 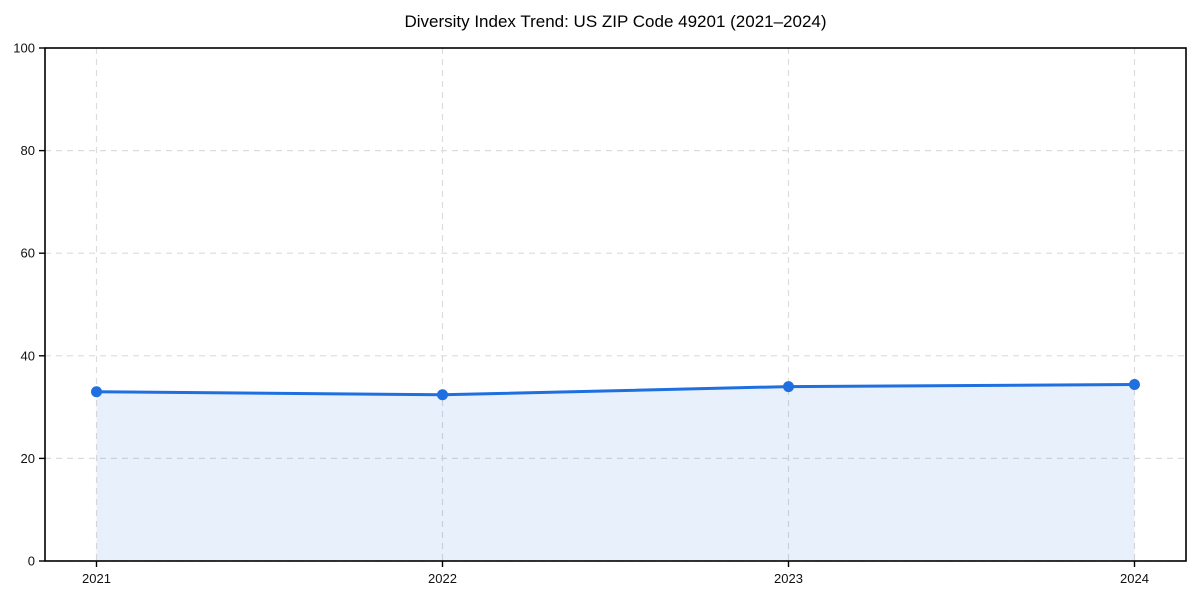 What do you see at coordinates (1134, 578) in the screenshot?
I see `x-tick-label-2024: 2024` at bounding box center [1134, 578].